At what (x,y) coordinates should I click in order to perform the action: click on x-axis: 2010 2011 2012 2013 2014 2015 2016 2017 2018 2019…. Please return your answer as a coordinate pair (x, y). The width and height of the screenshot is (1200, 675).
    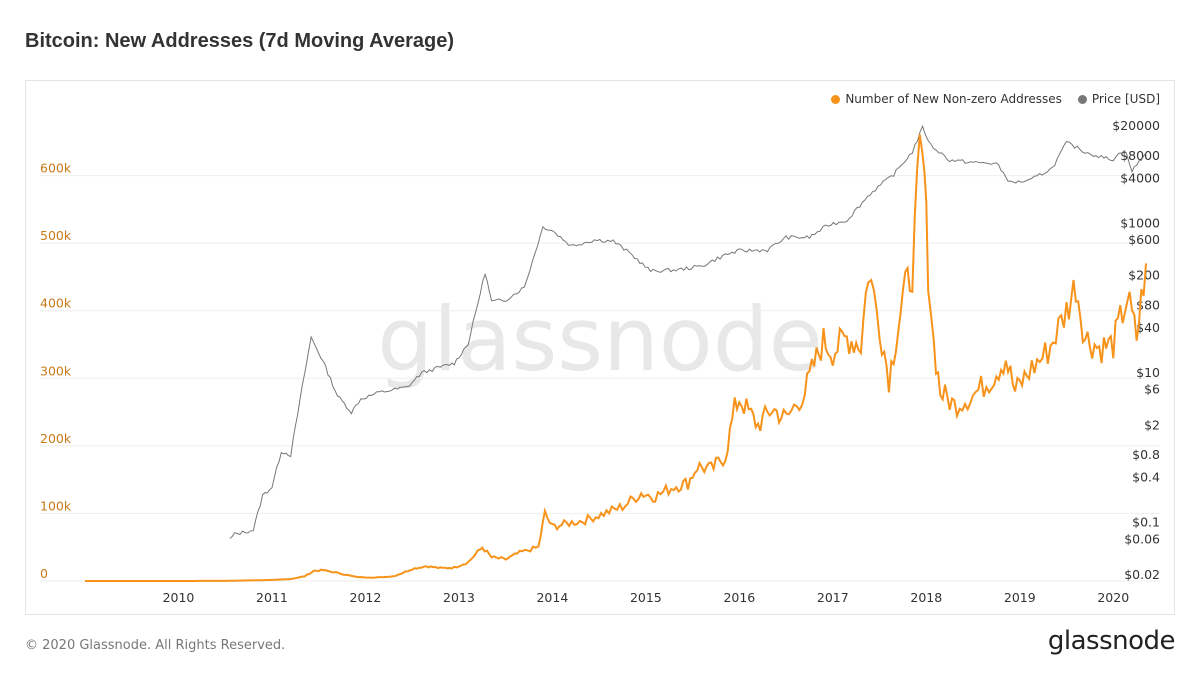
    Looking at the image, I should click on (646, 597).